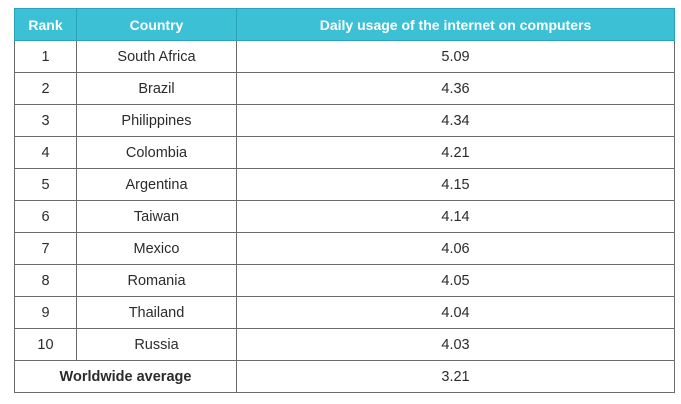 The image size is (681, 404). I want to click on table-row: 7 Mexico 4.06, so click(344, 248).